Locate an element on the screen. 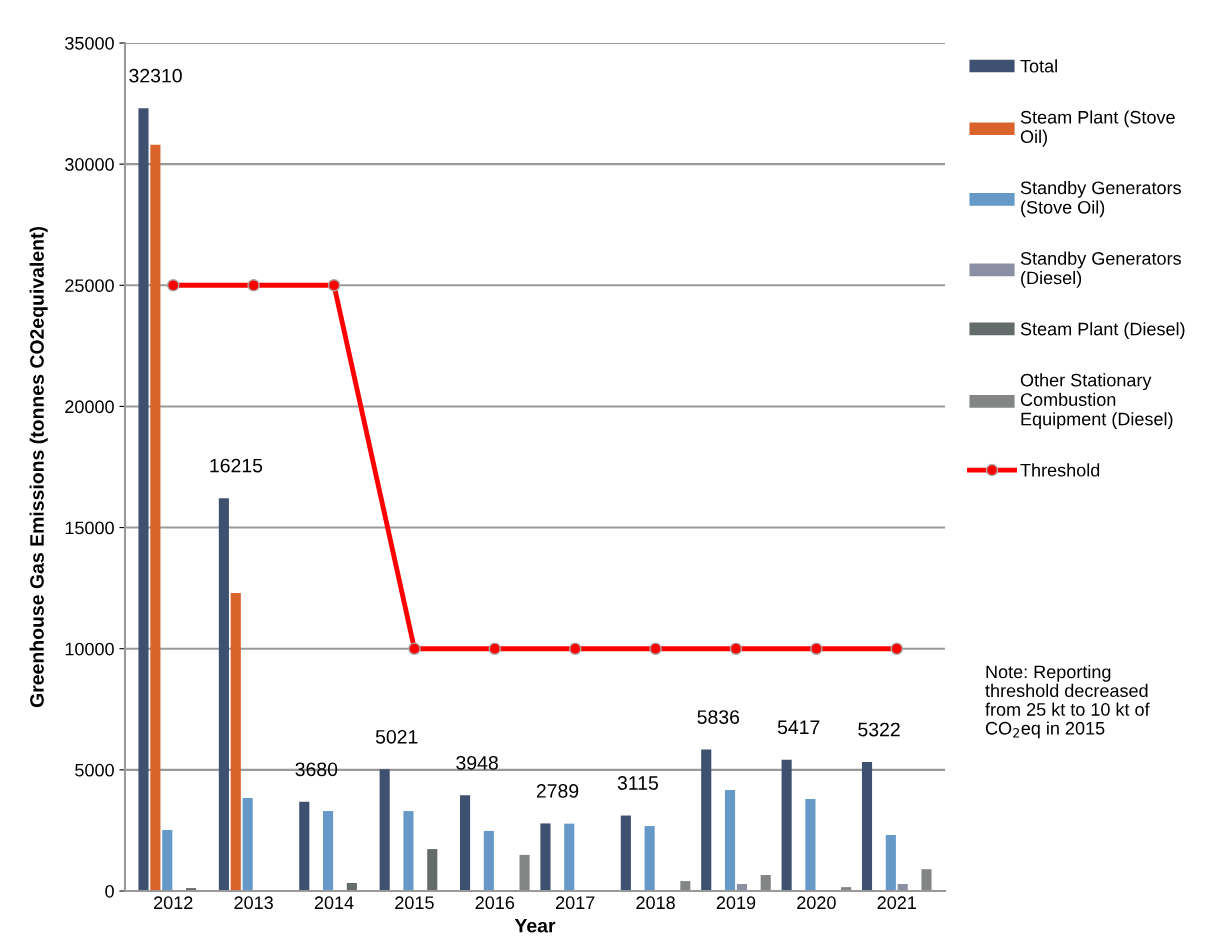  data-label: 32310 is located at coordinates (155, 75).